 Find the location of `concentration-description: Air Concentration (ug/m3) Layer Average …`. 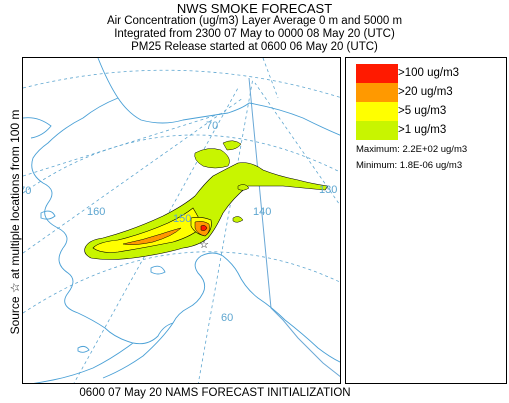

concentration-description: Air Concentration (ug/m3) Layer Average … is located at coordinates (254, 21).